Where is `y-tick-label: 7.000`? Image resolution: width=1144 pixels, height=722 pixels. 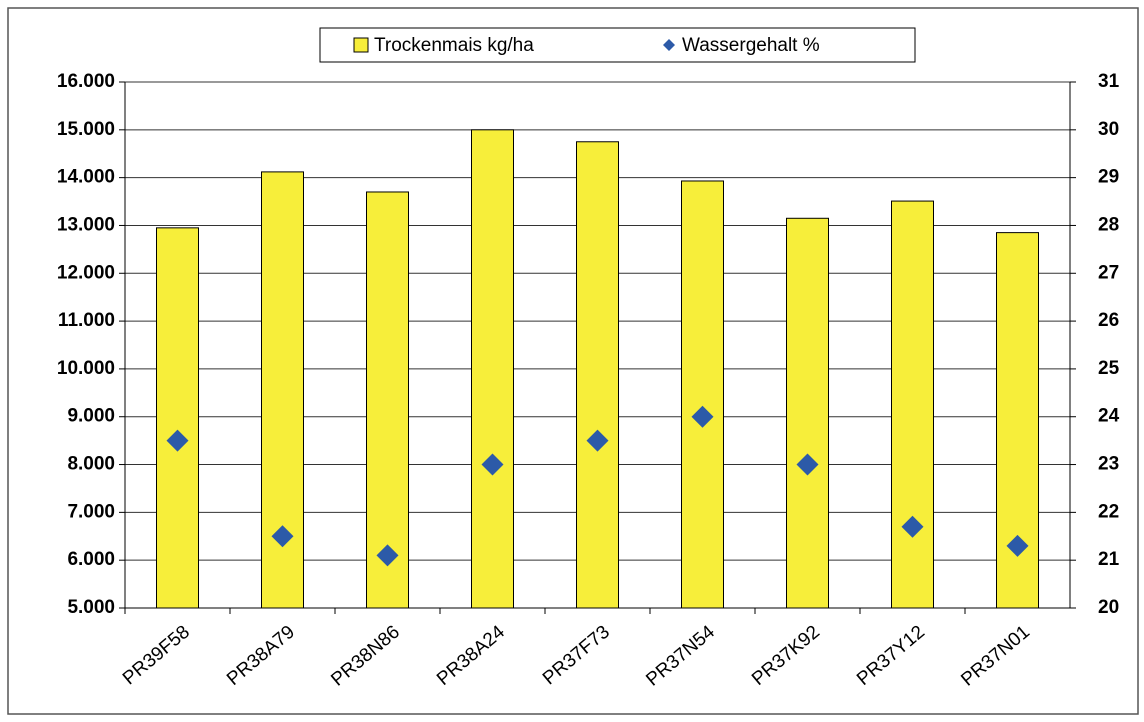
y-tick-label: 7.000 is located at coordinates (91, 511).